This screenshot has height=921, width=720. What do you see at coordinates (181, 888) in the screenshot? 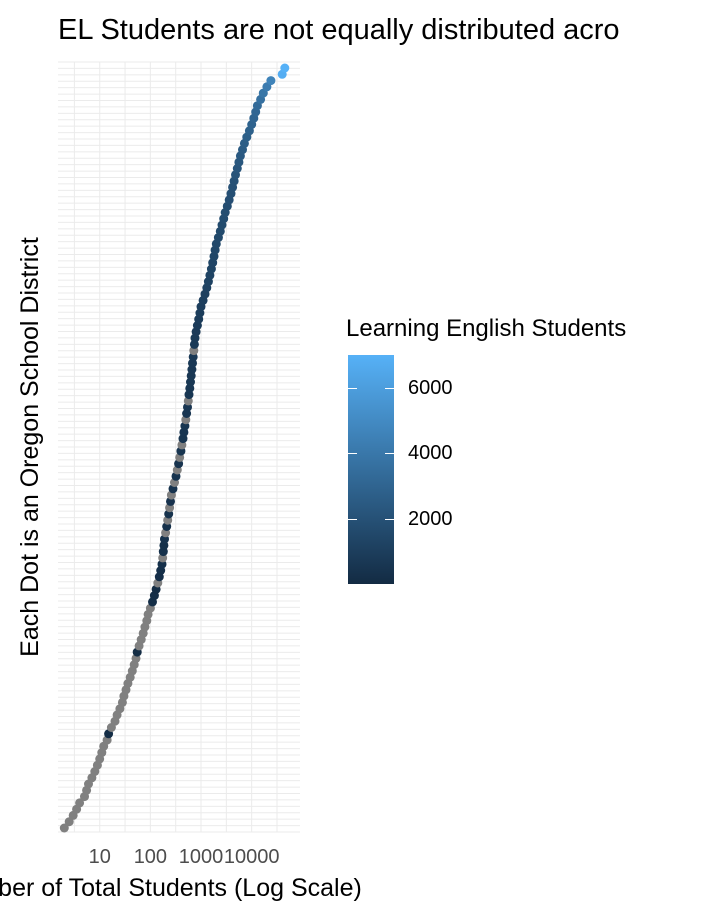
I see `x-axis-label: ber of Total Students (Log Scale)` at bounding box center [181, 888].